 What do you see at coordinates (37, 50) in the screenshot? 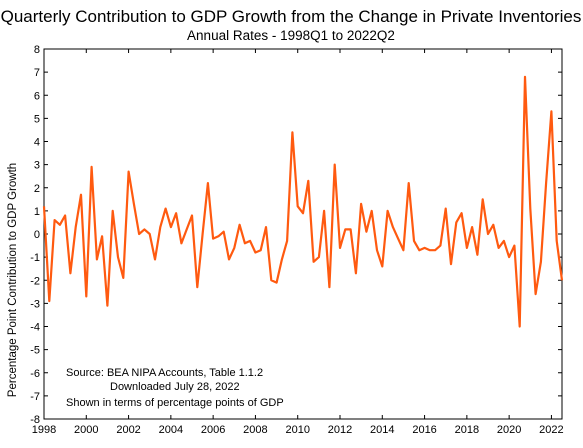
I see `y-tick-label: 8` at bounding box center [37, 50].